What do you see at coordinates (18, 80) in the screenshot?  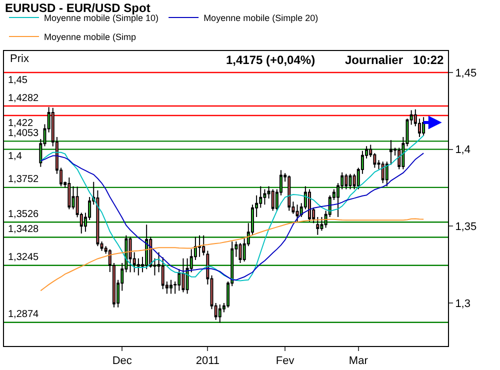 I see `ref-line-label: 1,45` at bounding box center [18, 80].